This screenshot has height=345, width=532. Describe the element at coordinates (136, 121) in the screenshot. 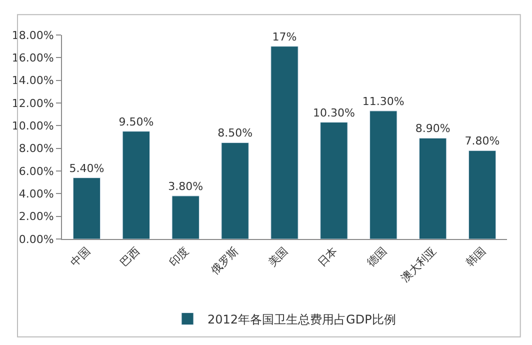

I see `data-label: 9.50%` at that location.